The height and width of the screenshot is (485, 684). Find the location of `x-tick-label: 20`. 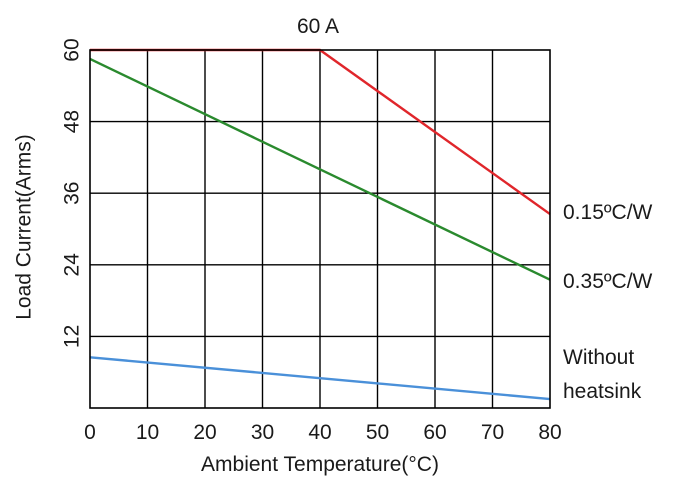

x-tick-label: 20 is located at coordinates (204, 432).